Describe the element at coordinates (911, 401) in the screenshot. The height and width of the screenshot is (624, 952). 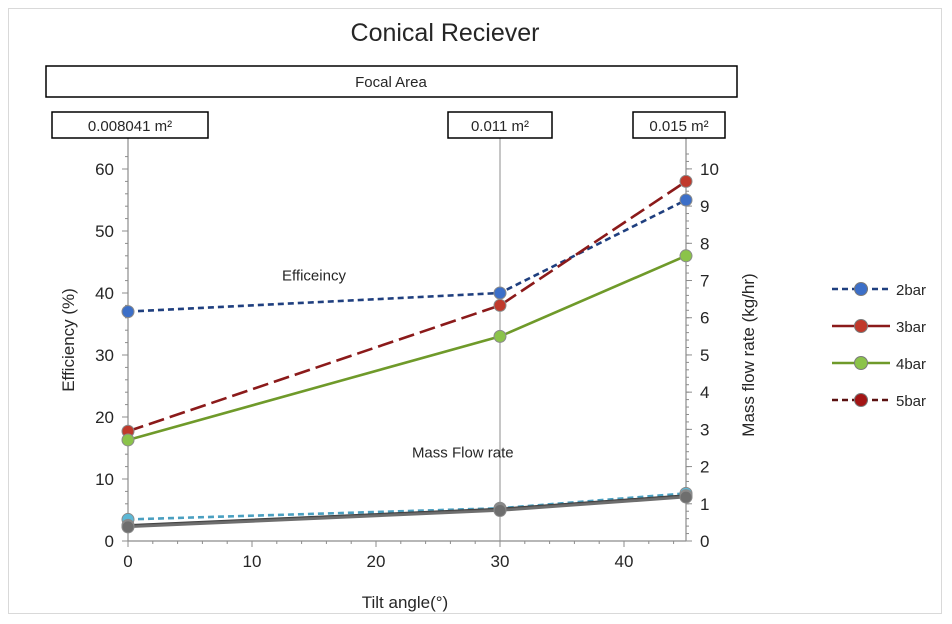
I see `legend-label-5bar: 5bar` at that location.